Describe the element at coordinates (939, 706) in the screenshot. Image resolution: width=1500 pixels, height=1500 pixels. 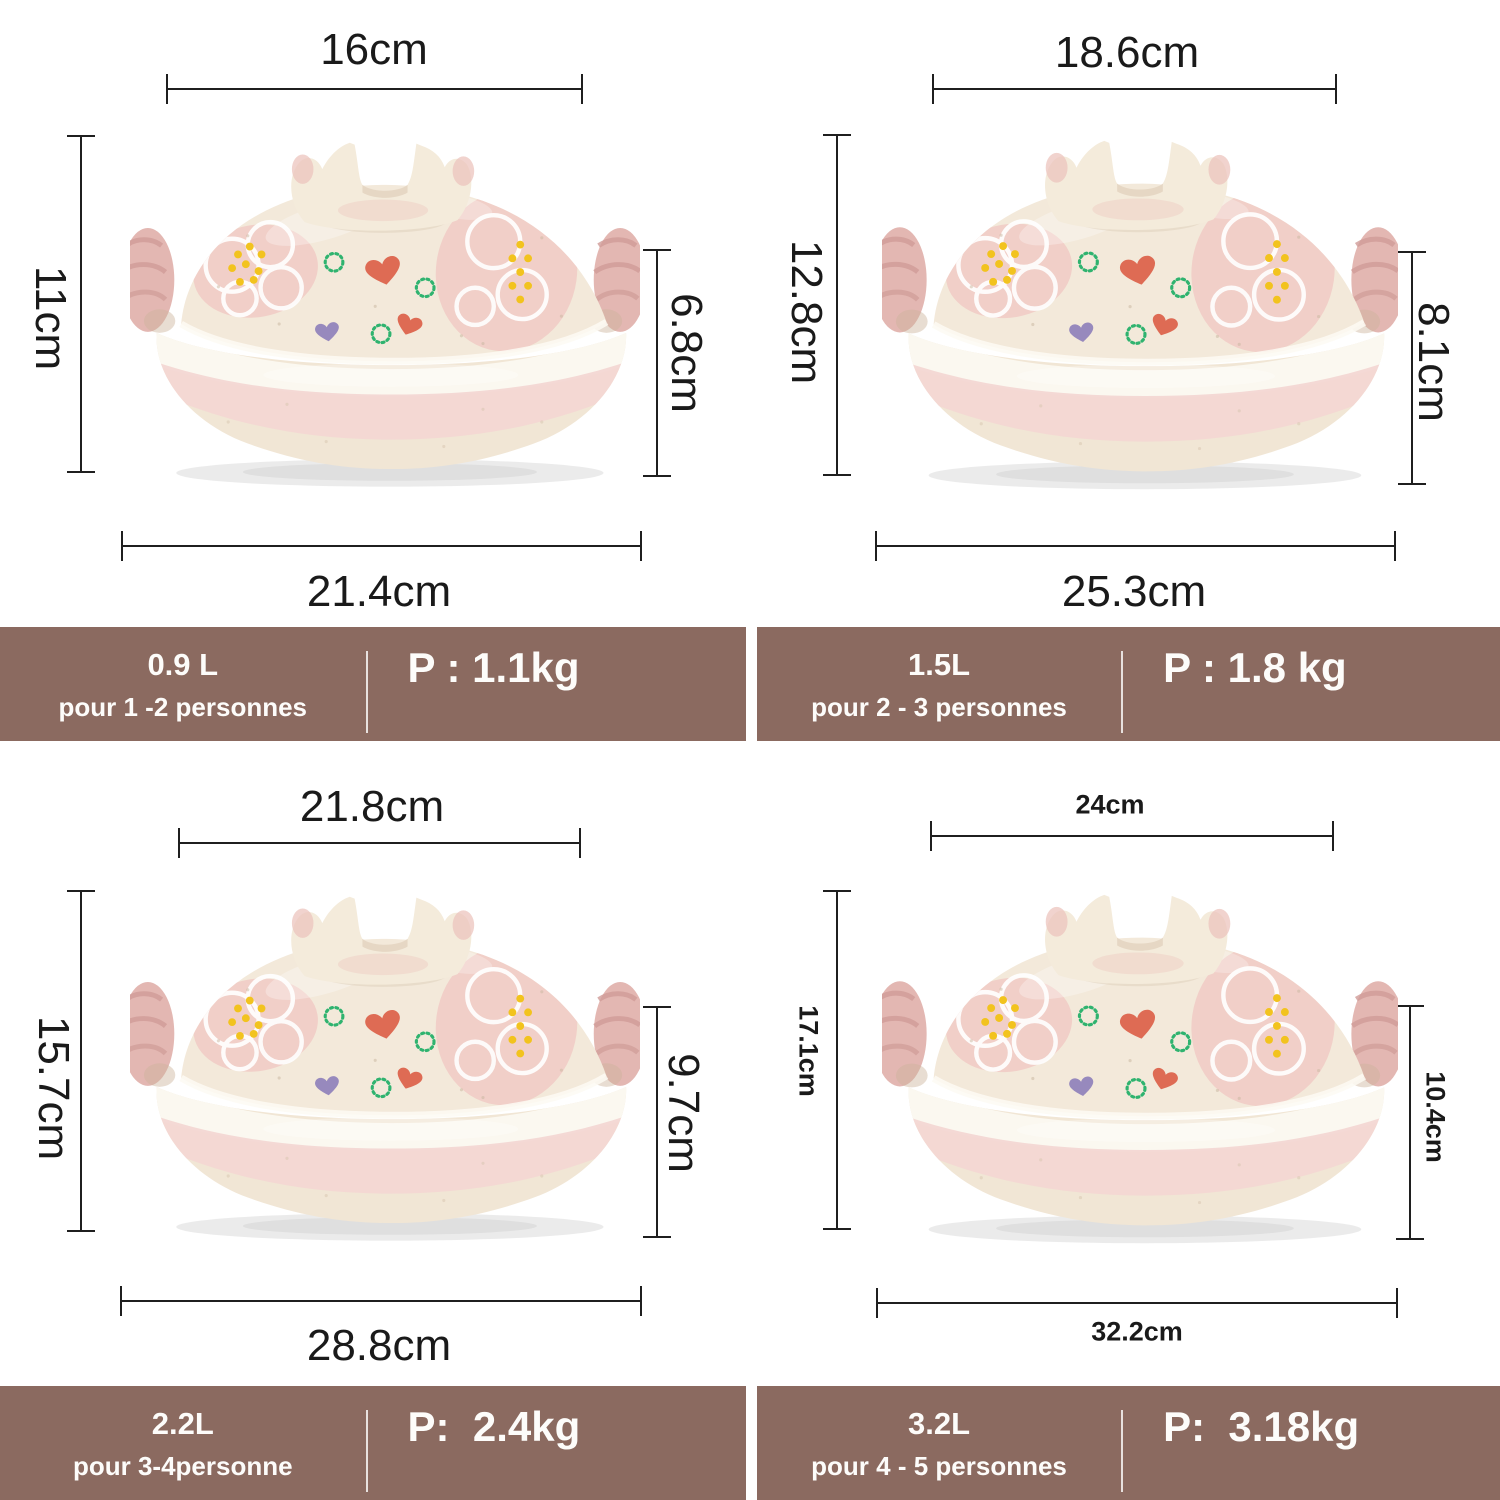
I see `serving-label: pour 2 - 3 personnes` at that location.